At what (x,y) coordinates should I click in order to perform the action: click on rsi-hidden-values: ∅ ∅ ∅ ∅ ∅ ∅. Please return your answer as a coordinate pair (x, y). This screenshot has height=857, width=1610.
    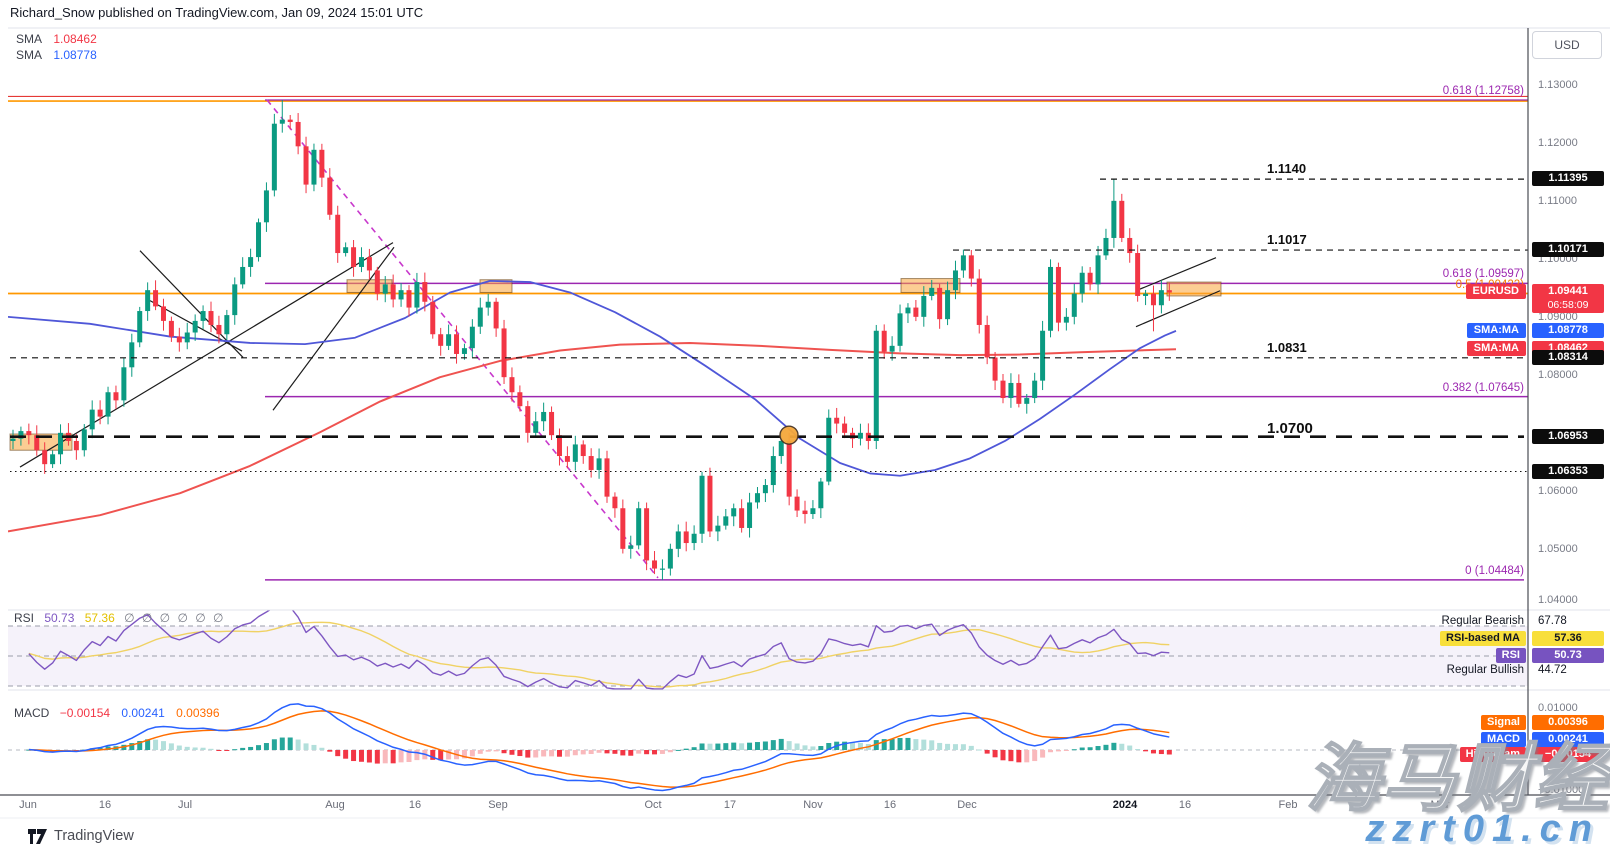
    Looking at the image, I should click on (175, 618).